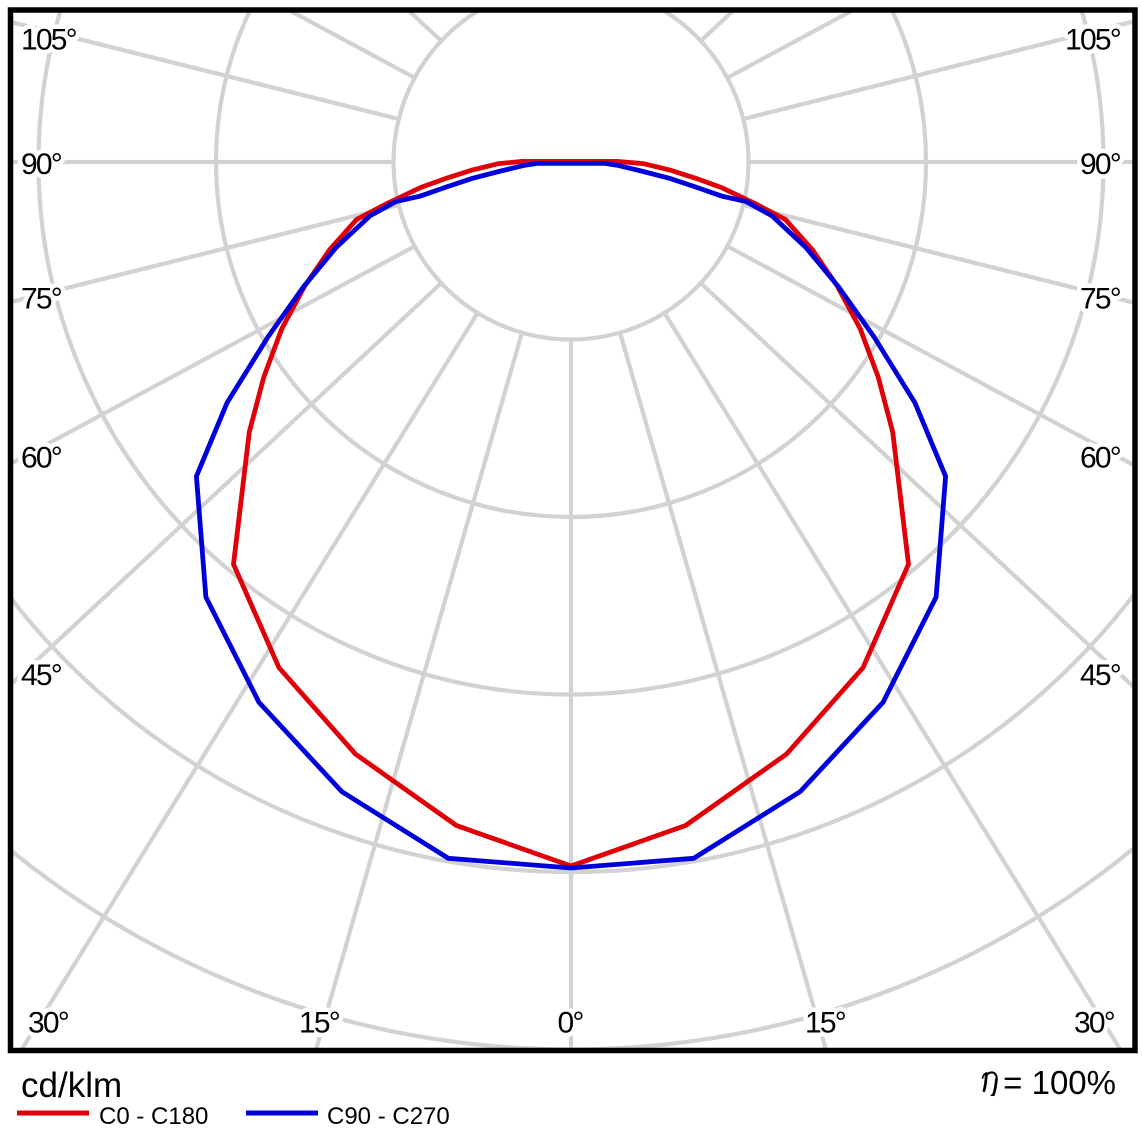  I want to click on svg-text: C0 - C180, so click(153, 1116).